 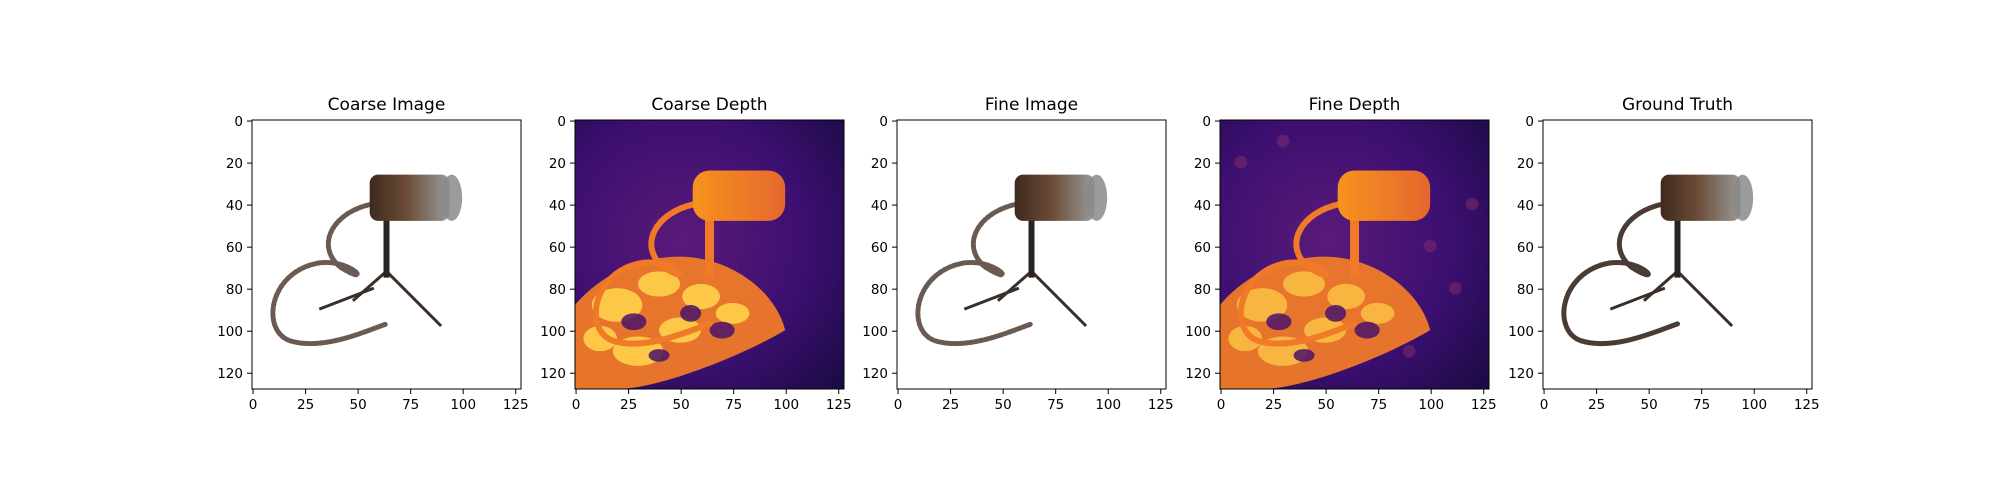 I want to click on panel-ground-truth: Ground Truth 0 25 50 75 100 125 0 20 40 60 80 100 120, so click(x=1663, y=254).